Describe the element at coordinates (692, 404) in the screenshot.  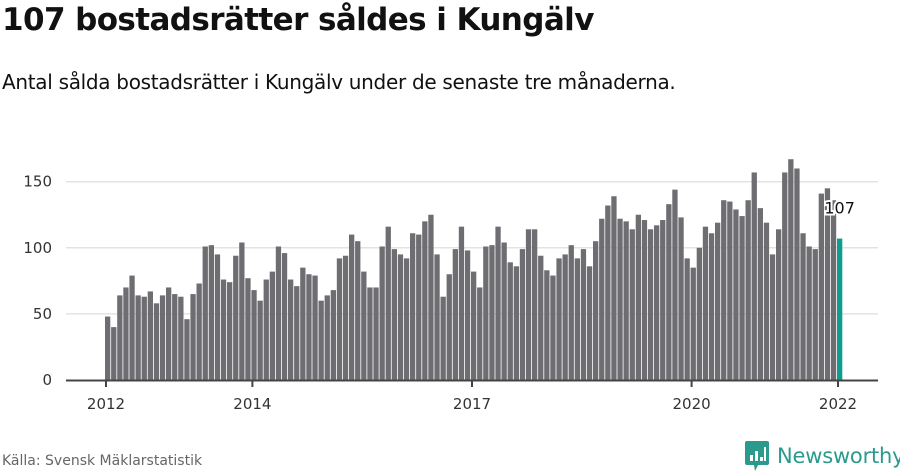
I see `x-tick-label: 2020` at that location.